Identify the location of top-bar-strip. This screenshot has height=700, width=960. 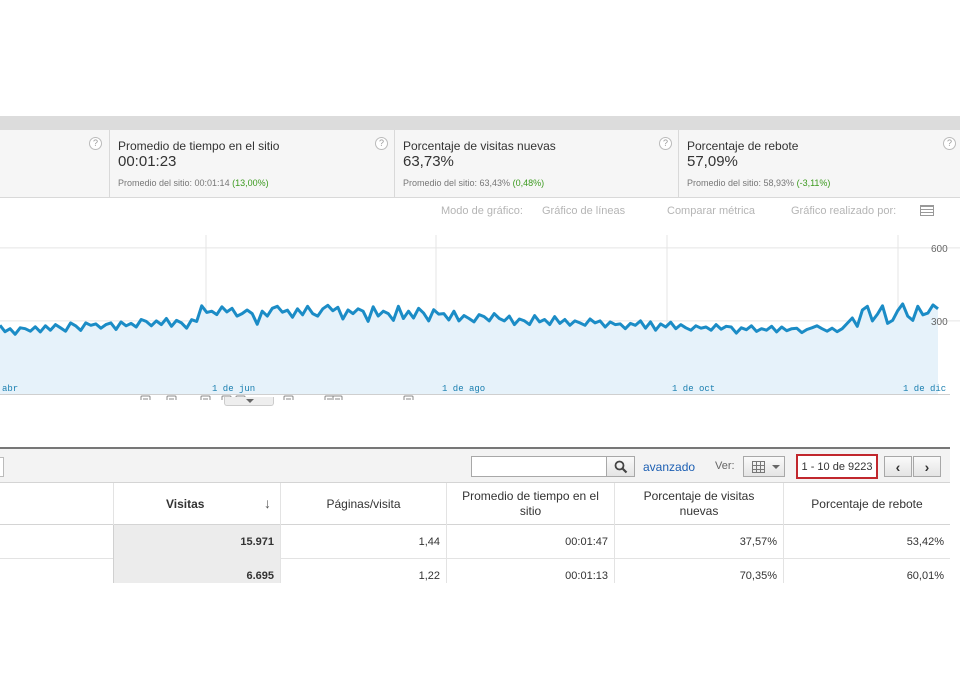
(480, 123).